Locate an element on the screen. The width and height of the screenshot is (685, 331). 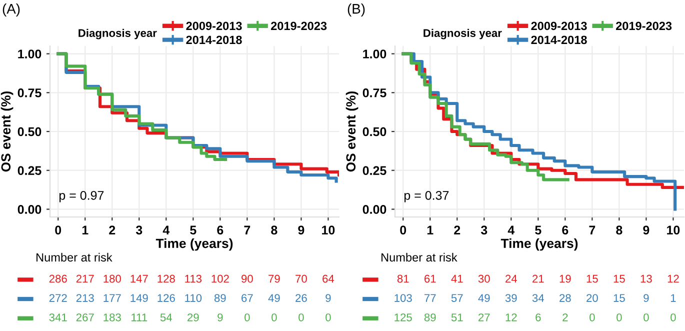
text: 27 is located at coordinates (484, 317).